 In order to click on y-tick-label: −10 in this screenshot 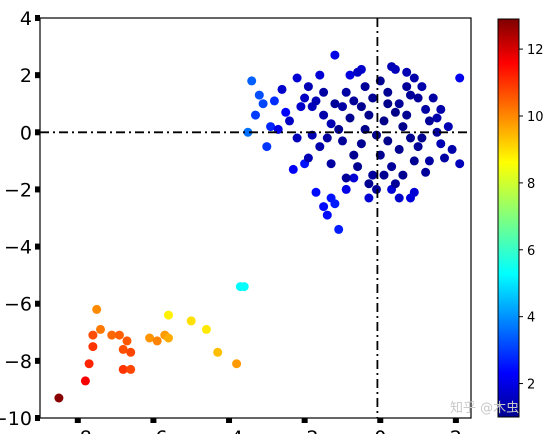, I will do `click(16, 419)`.